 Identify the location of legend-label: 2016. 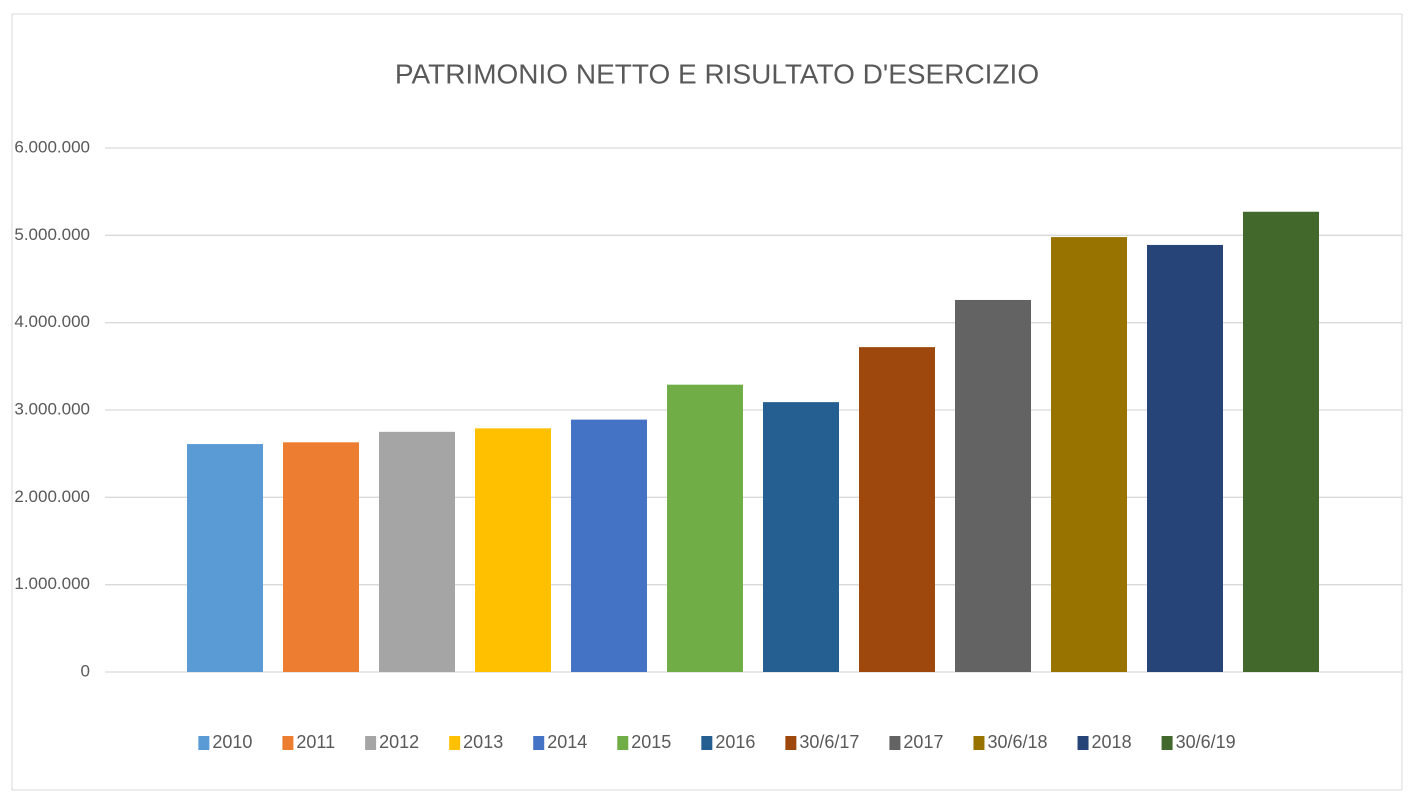
(735, 742).